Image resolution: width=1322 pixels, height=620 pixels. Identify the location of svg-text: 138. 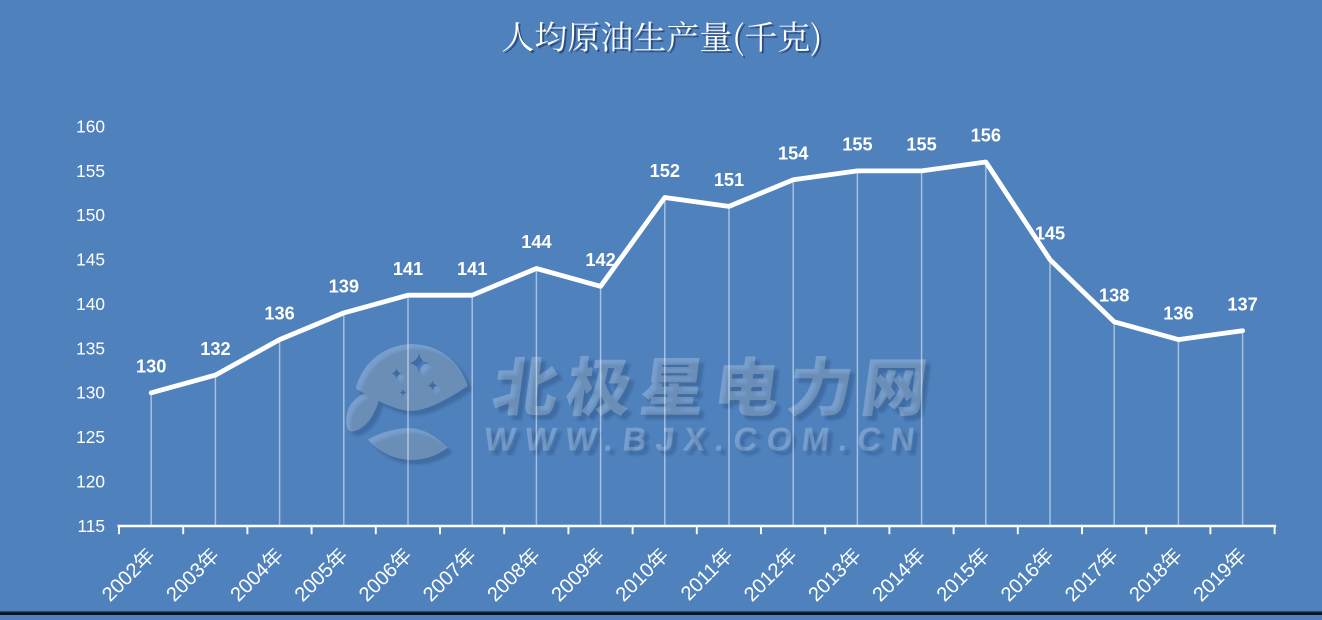
(1114, 296).